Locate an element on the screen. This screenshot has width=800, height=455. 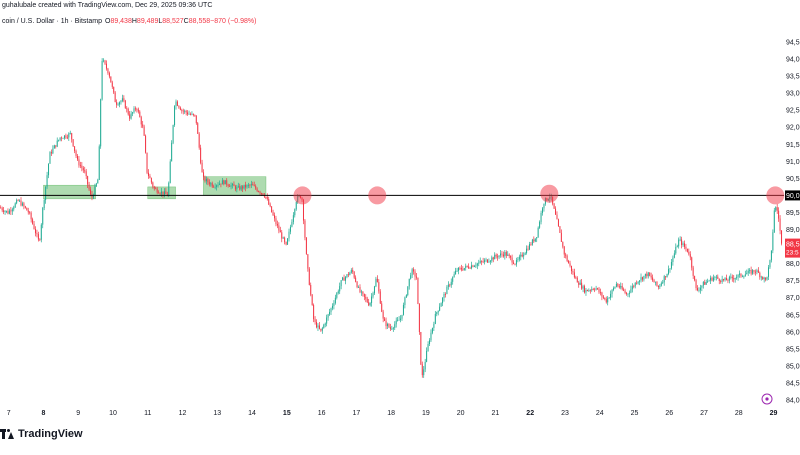
chart-tools is located at coordinates (767, 399).